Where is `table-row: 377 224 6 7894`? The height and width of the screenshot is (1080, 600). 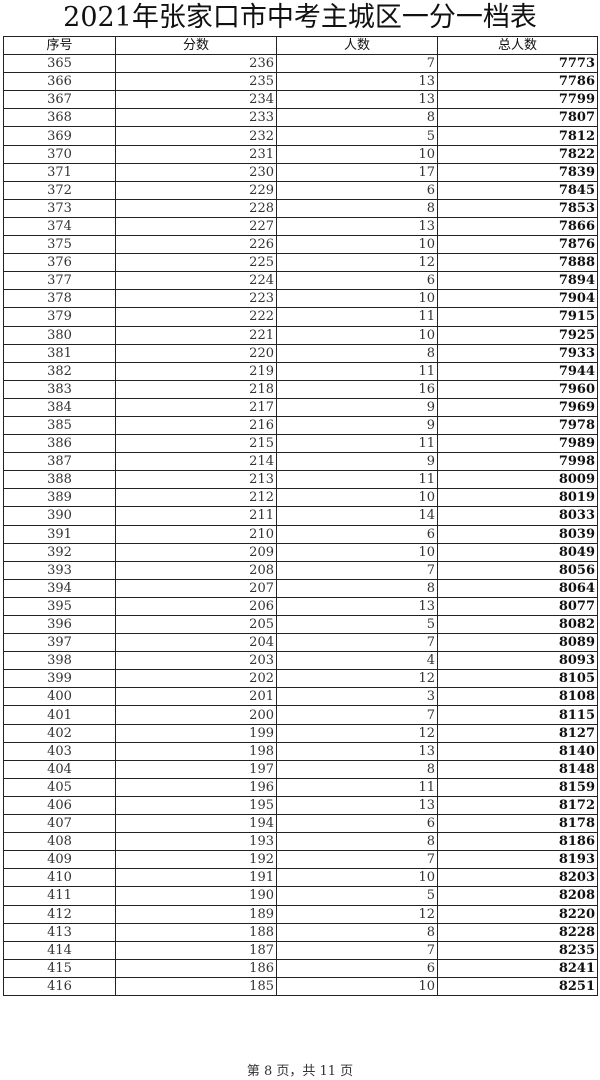
table-row: 377 224 6 7894 is located at coordinates (300, 281).